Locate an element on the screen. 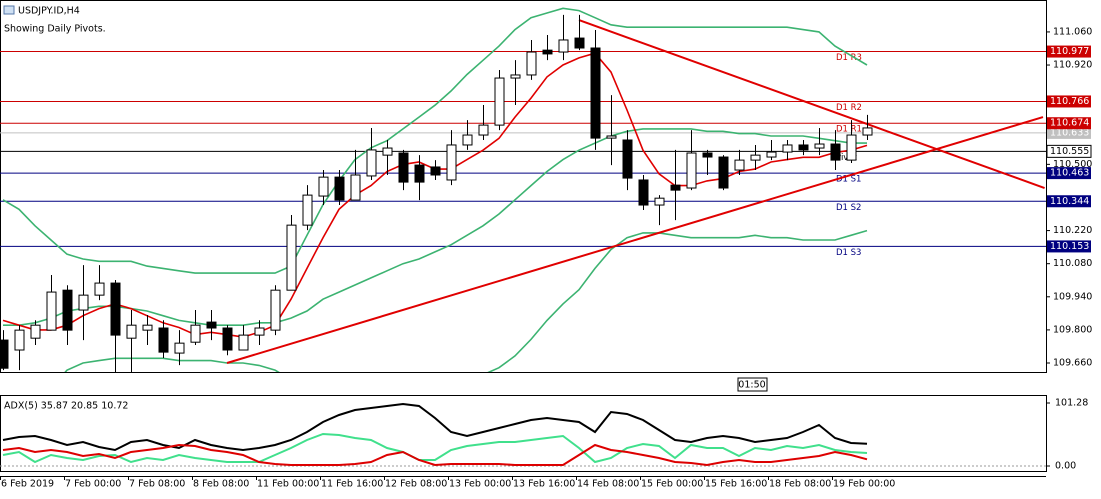  x-tick-label: 15 Feb 00:00 is located at coordinates (672, 484).